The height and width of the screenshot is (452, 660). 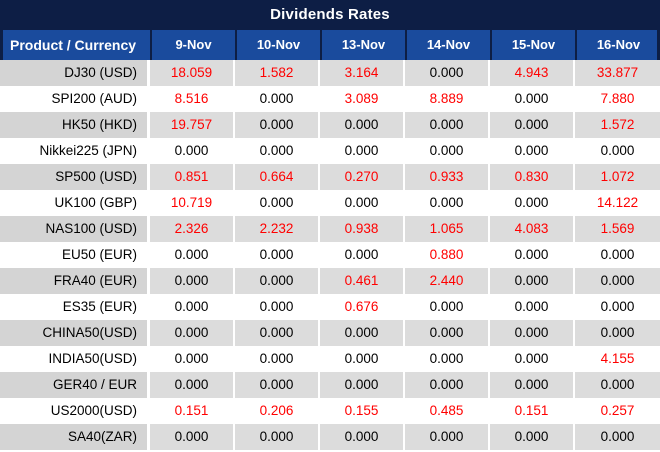 I want to click on value-cell: 1.582, so click(x=277, y=73).